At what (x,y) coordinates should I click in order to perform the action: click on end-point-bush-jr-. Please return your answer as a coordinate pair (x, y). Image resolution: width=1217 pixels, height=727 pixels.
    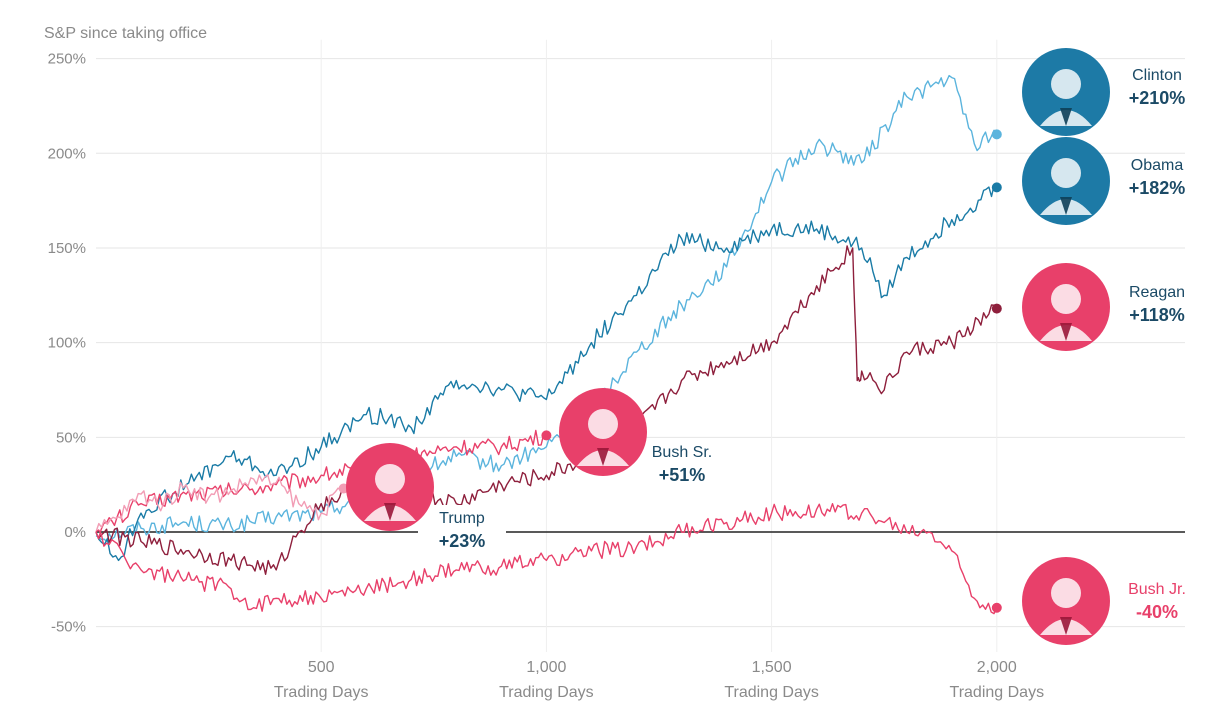
    Looking at the image, I should click on (996, 607).